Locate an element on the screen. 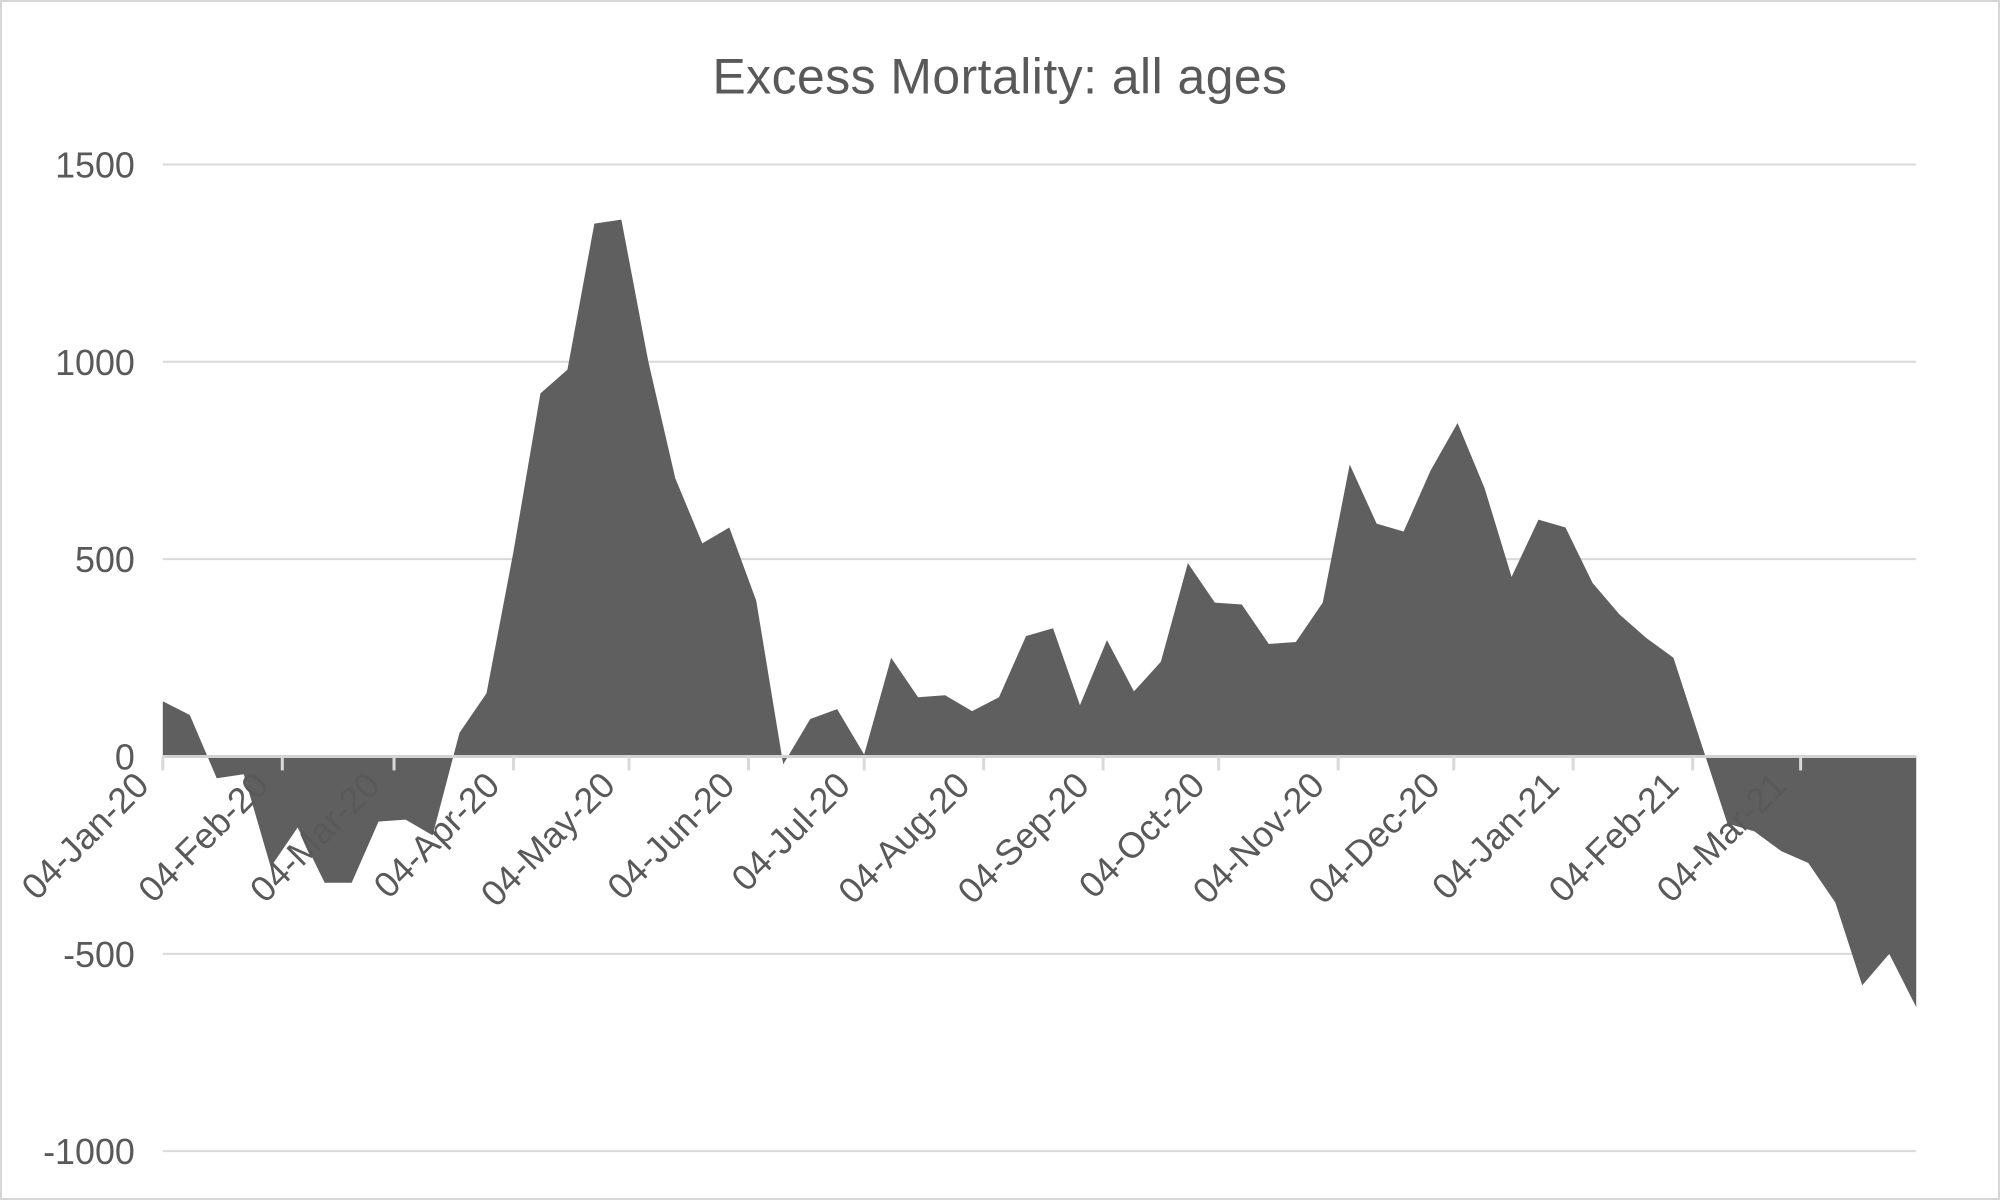  y-axis-label--500: -500 is located at coordinates (99, 955).